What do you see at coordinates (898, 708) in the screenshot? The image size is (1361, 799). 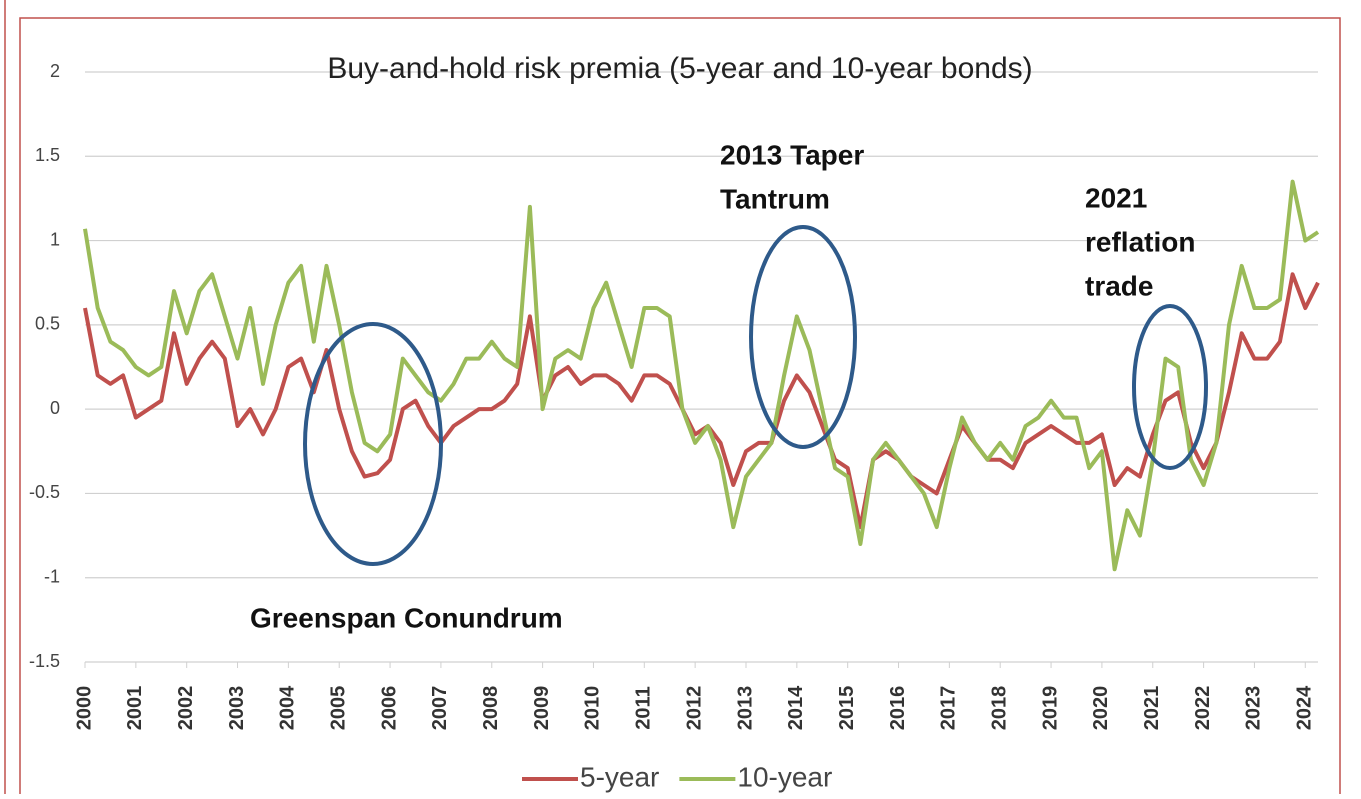 I see `x-tick-label: 2016` at bounding box center [898, 708].